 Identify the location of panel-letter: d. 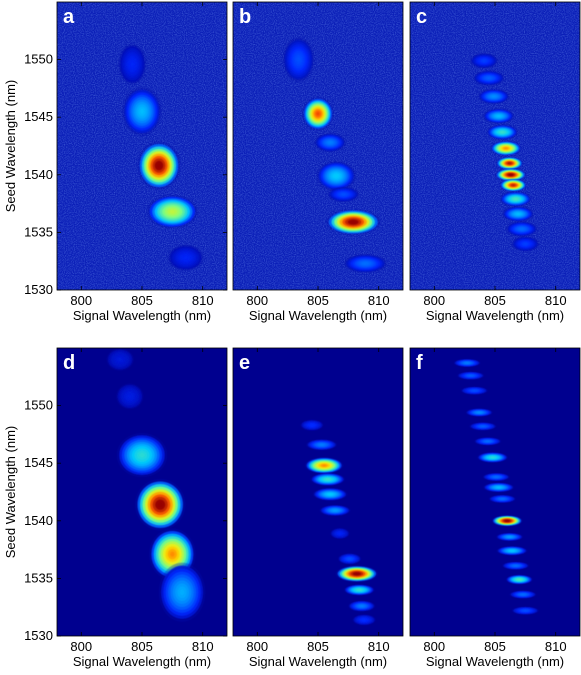
(69, 363).